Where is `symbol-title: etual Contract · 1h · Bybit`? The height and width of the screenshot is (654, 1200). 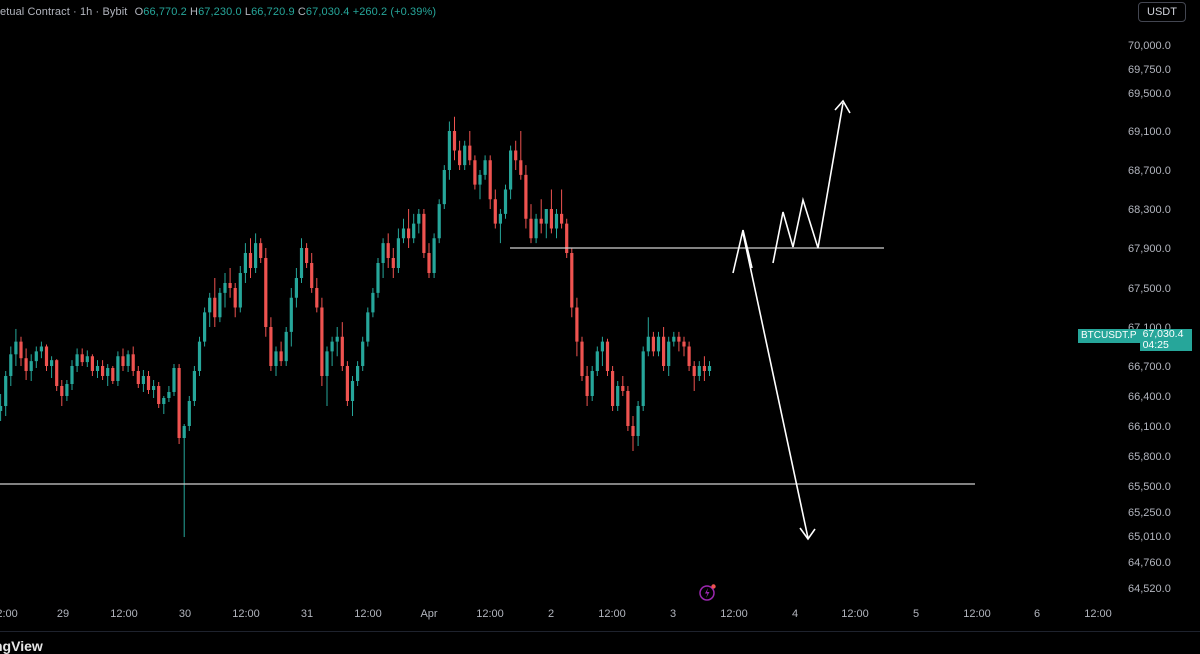
symbol-title: etual Contract · 1h · Bybit is located at coordinates (64, 12).